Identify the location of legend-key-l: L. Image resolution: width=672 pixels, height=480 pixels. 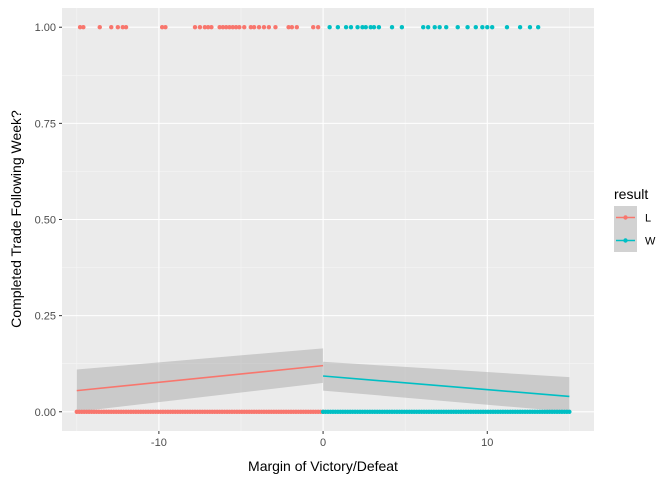
(632, 217).